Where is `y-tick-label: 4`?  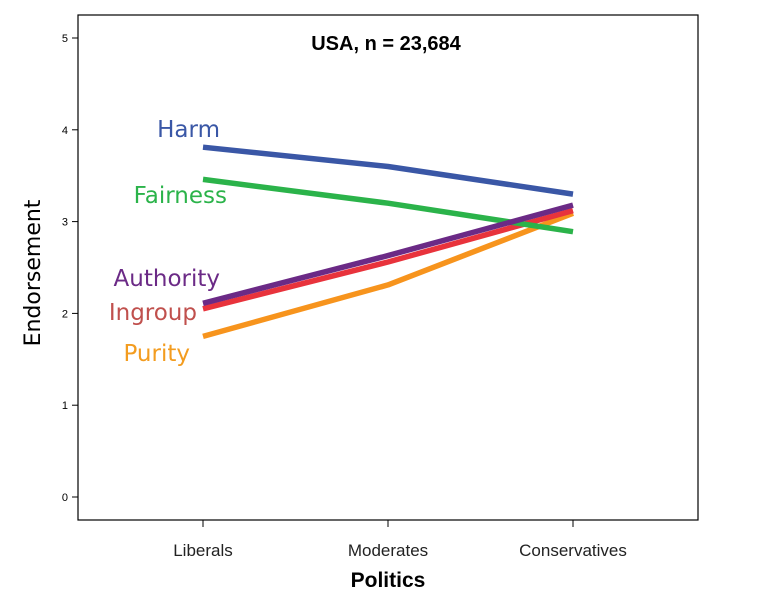 y-tick-label: 4 is located at coordinates (65, 131).